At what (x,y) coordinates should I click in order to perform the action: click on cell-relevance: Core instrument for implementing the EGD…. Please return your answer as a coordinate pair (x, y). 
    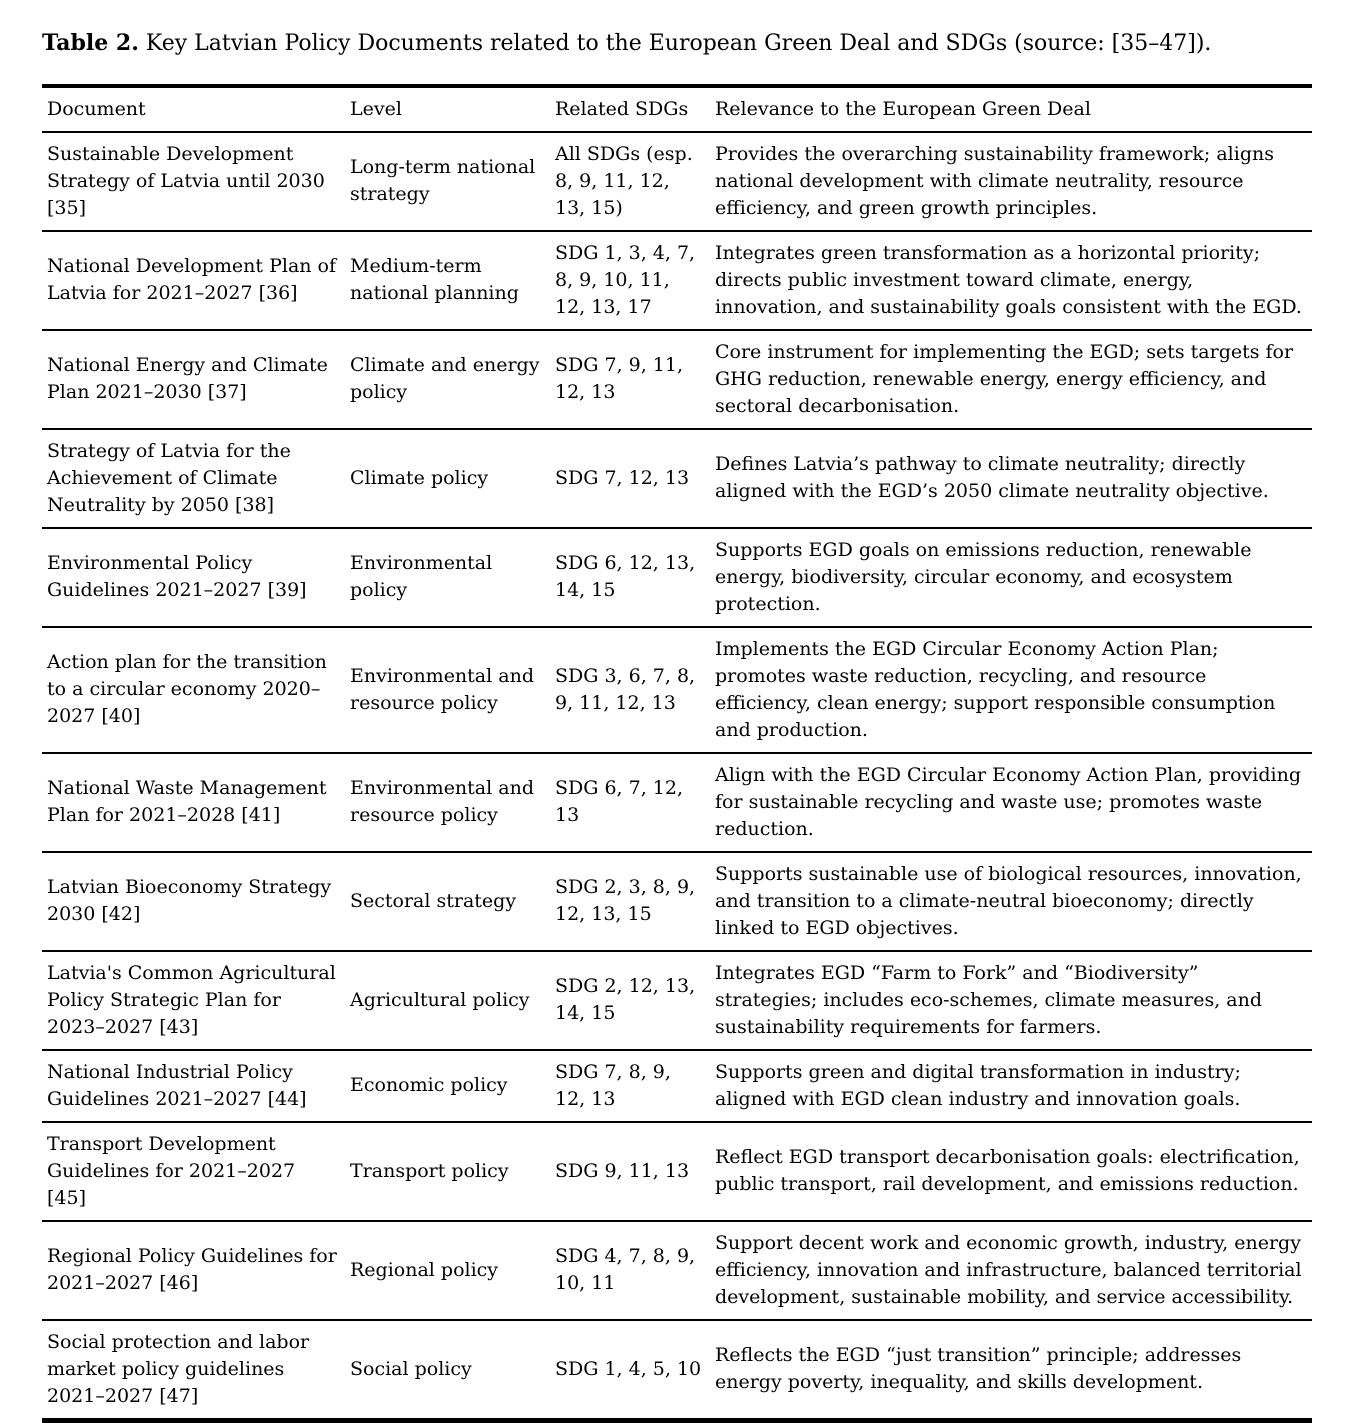
    Looking at the image, I should click on (1004, 378).